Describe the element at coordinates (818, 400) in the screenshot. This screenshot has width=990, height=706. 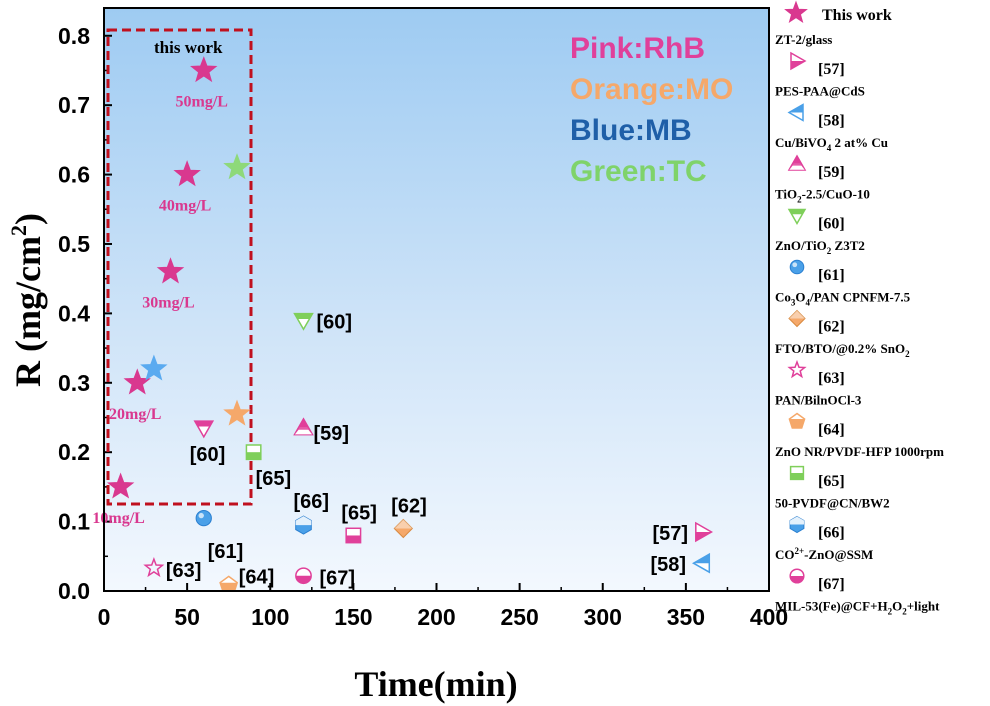
I see `legend-label: PAN/BilnOCl-3` at that location.